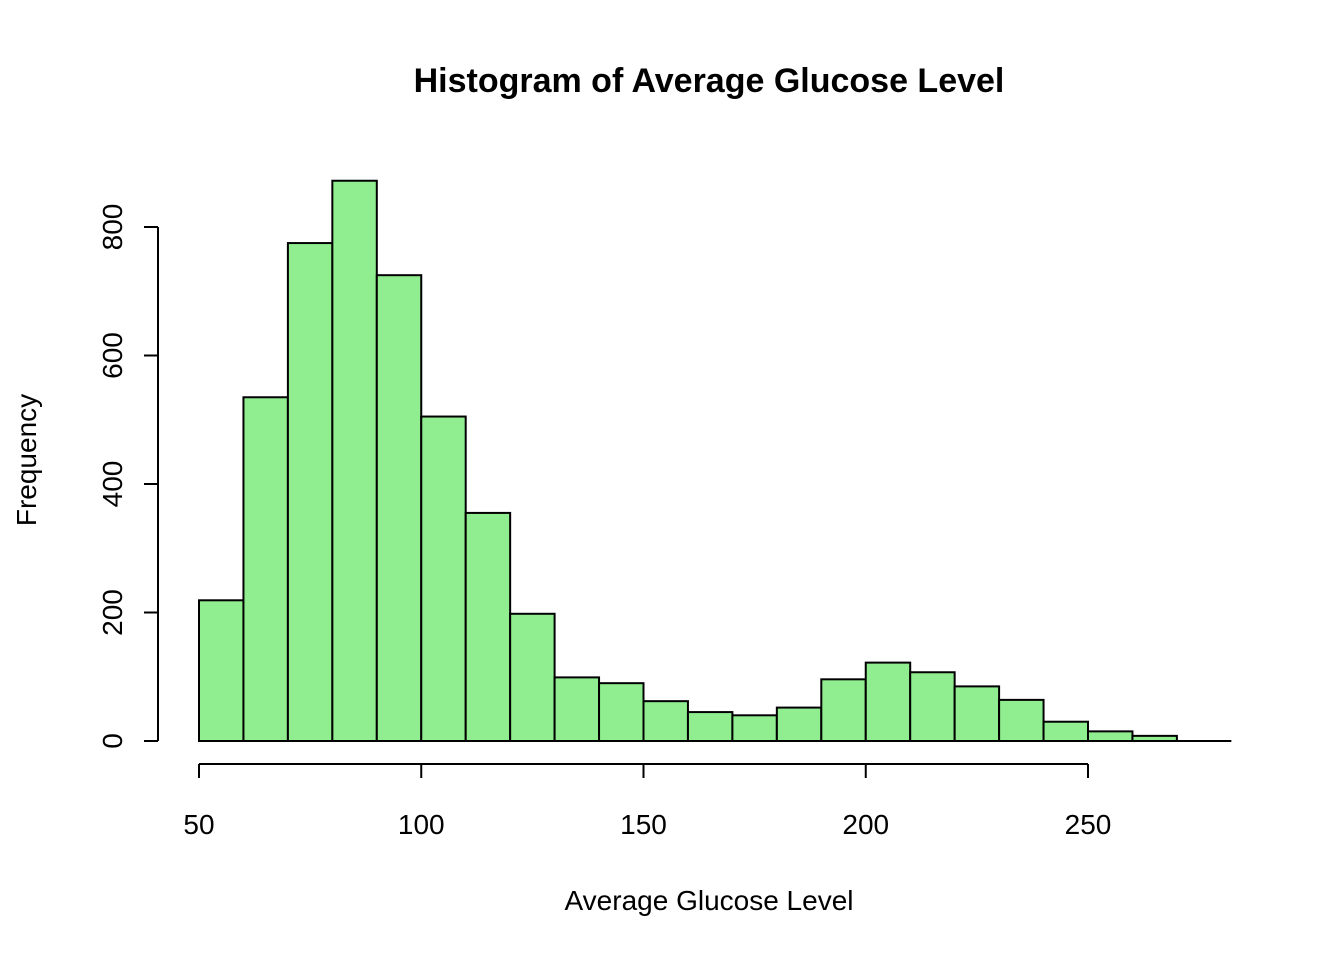  Describe the element at coordinates (421, 824) in the screenshot. I see `x-tick-label: 100` at that location.